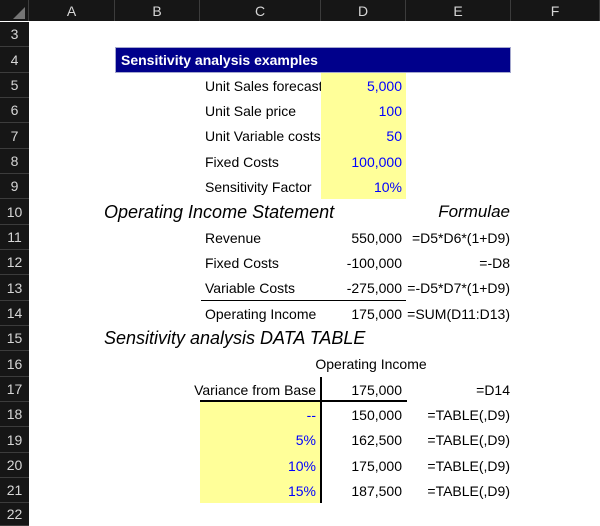  What do you see at coordinates (374, 262) in the screenshot?
I see `cell-fixed-costs-value: -100,000` at bounding box center [374, 262].